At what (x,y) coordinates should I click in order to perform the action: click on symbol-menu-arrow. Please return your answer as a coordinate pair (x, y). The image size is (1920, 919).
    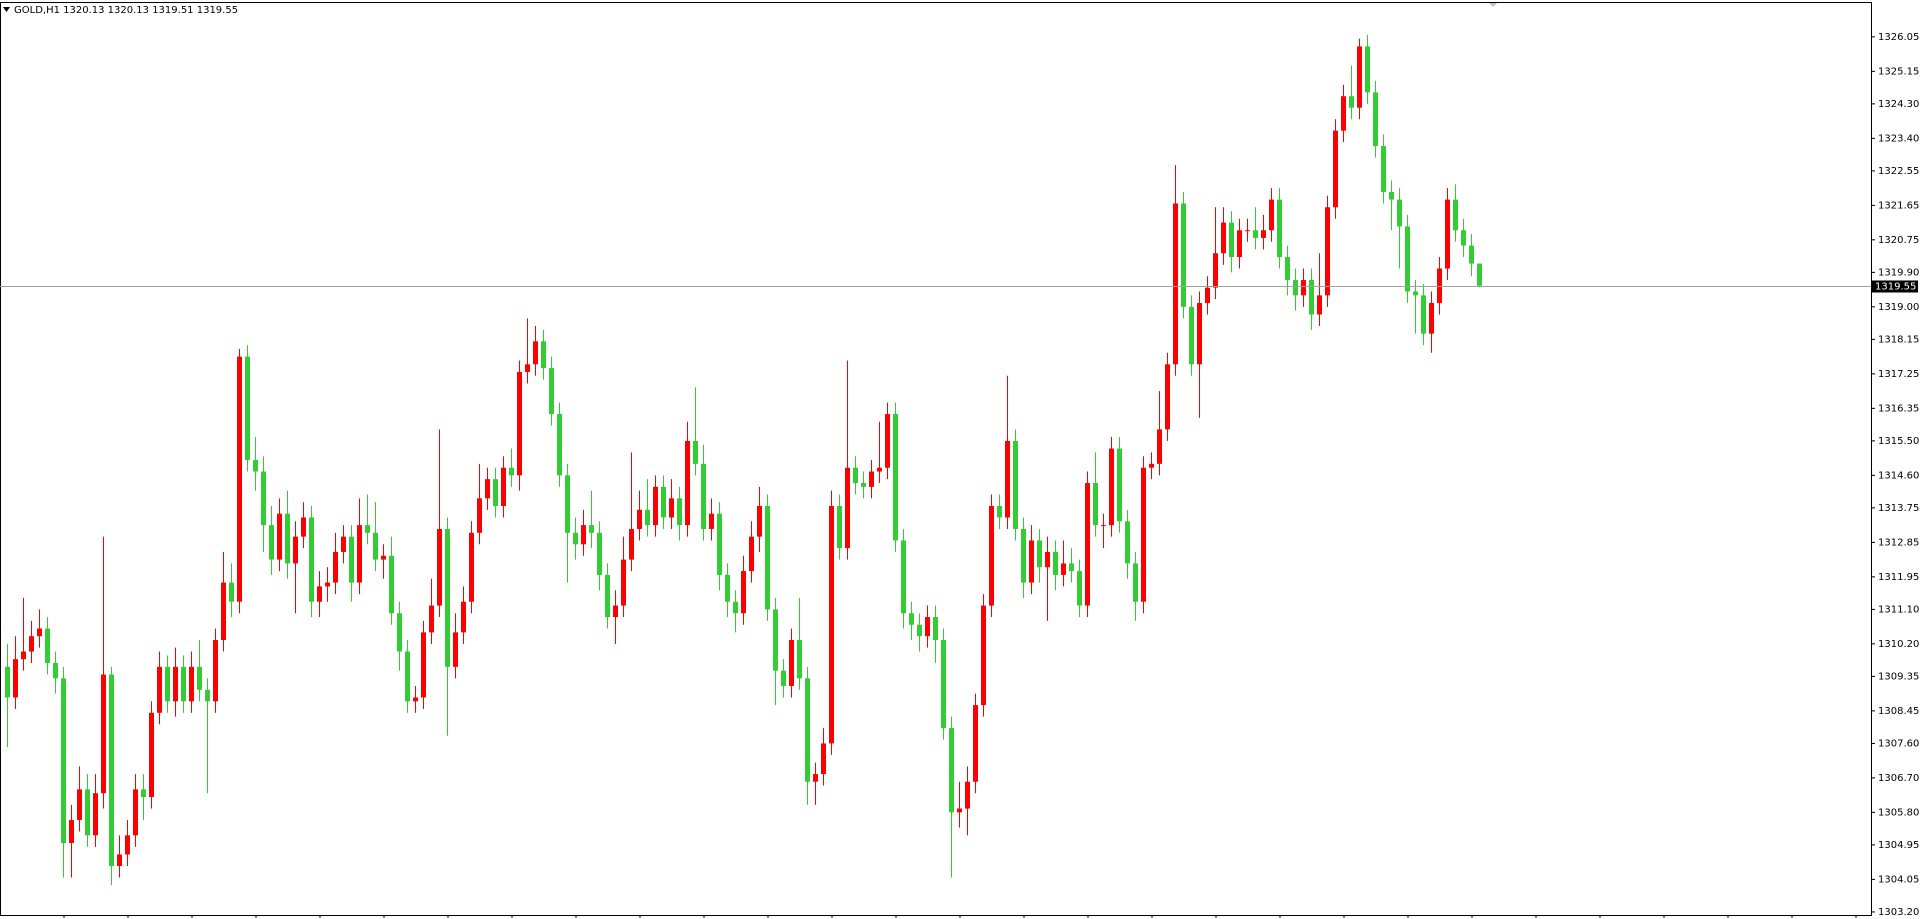
    Looking at the image, I should click on (6, 9).